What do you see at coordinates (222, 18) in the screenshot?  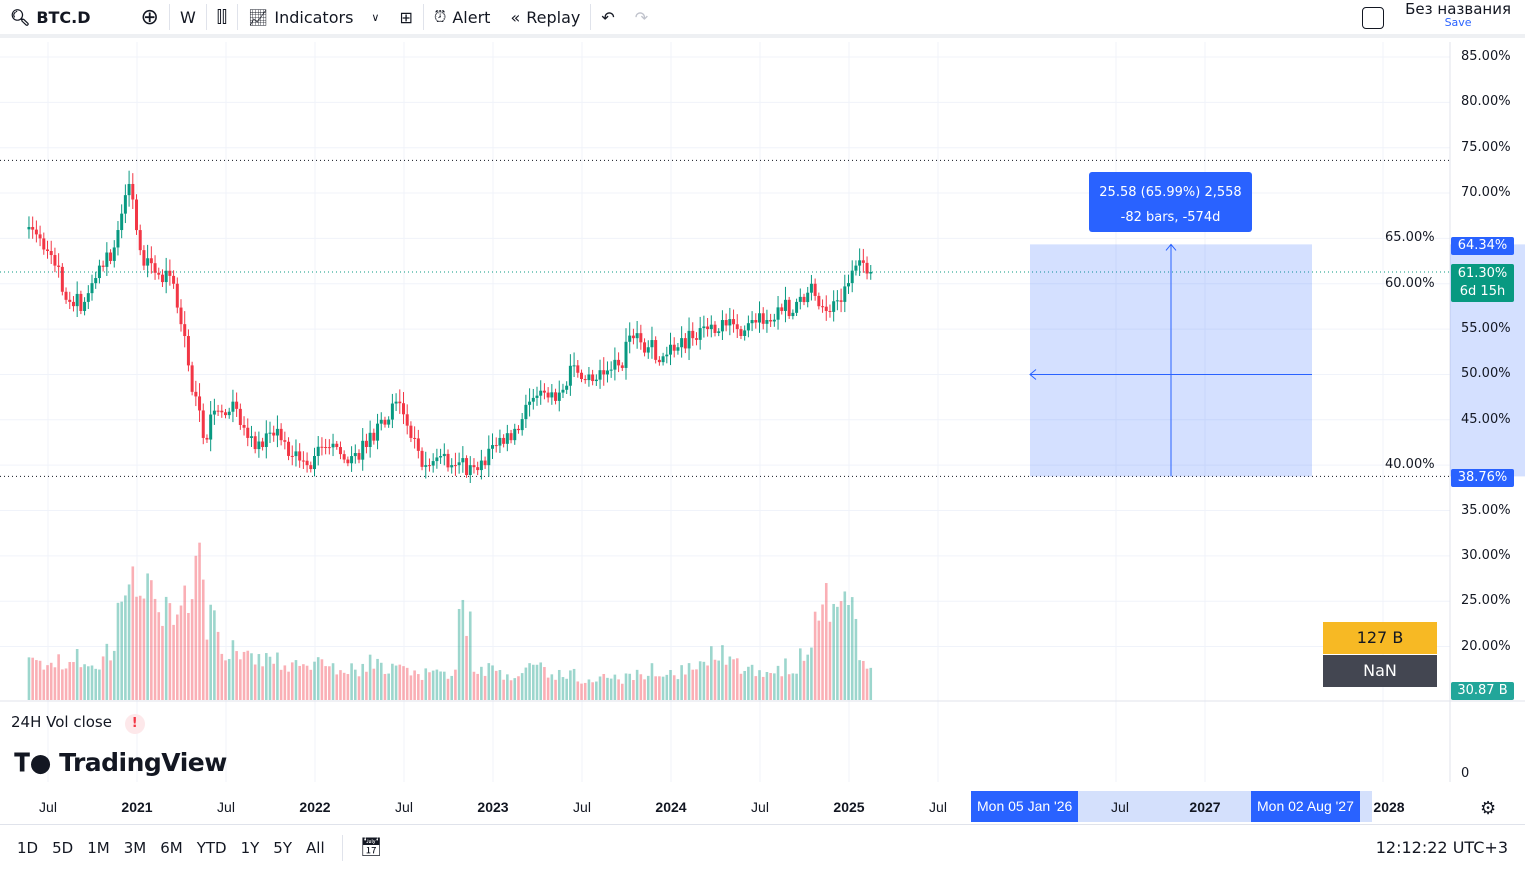 I see `chart-type-button: ⫿⫿` at bounding box center [222, 18].